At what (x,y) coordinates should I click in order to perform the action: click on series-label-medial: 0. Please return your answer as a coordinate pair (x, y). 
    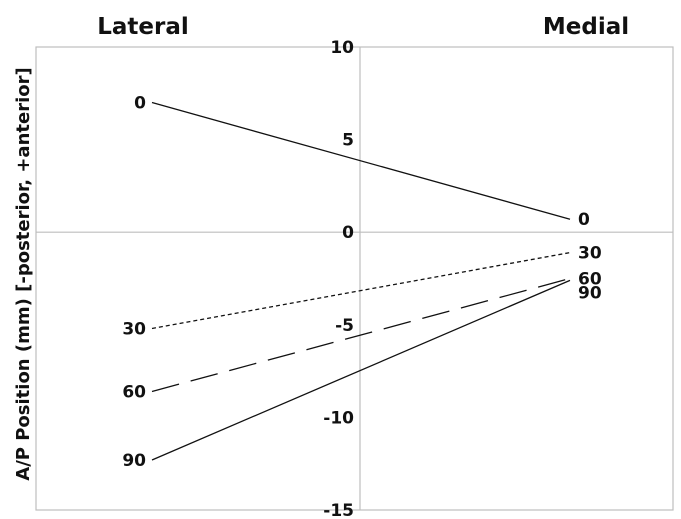
    Looking at the image, I should click on (584, 220).